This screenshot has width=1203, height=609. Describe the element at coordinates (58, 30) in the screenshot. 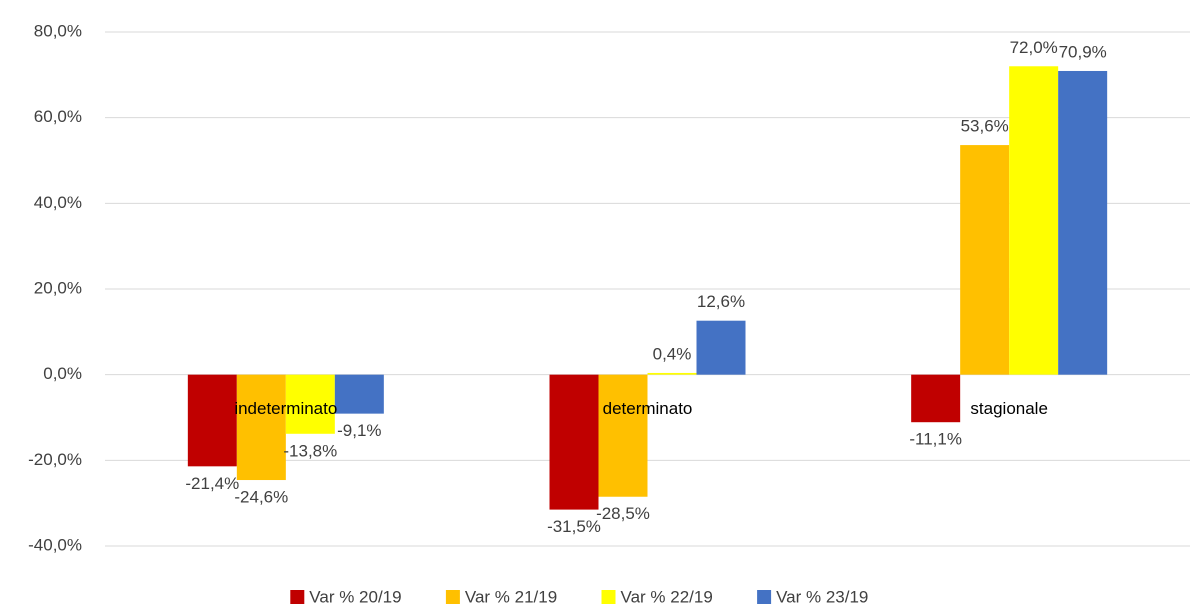

I see `y-tick-label: 80,0%` at that location.